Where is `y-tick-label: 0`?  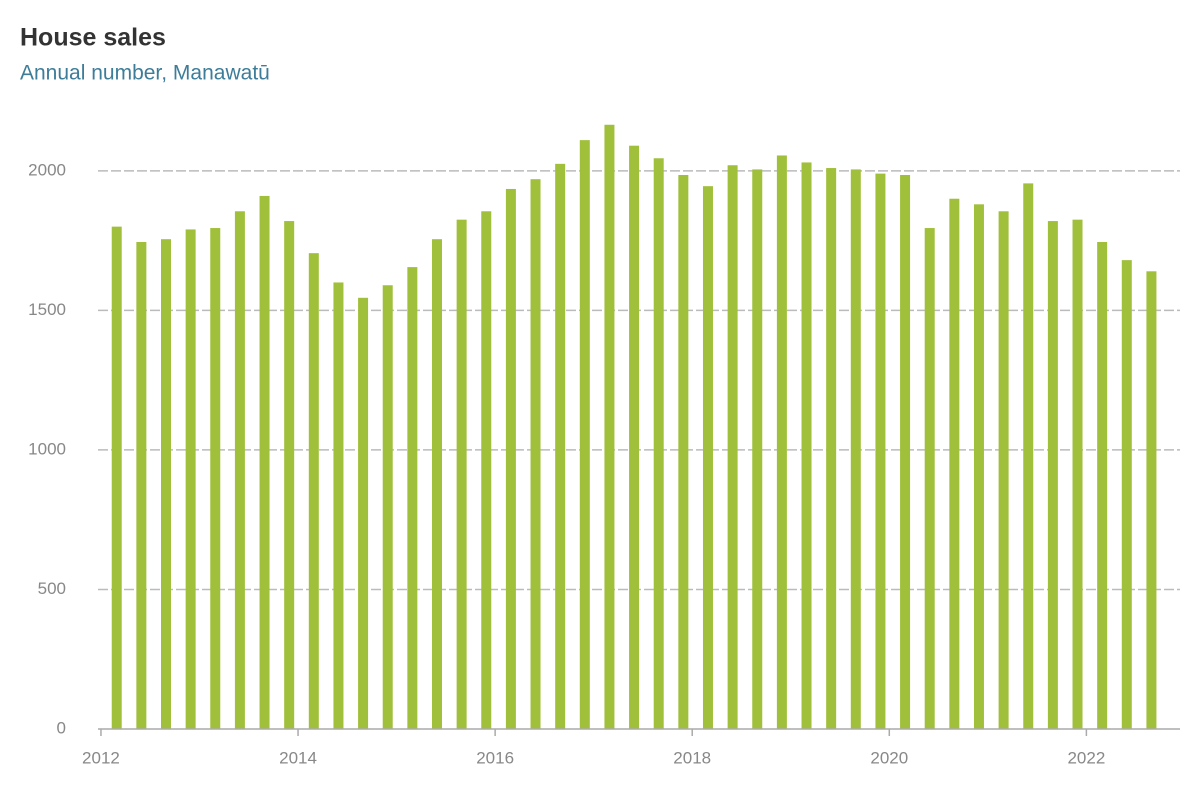 y-tick-label: 0 is located at coordinates (61, 727).